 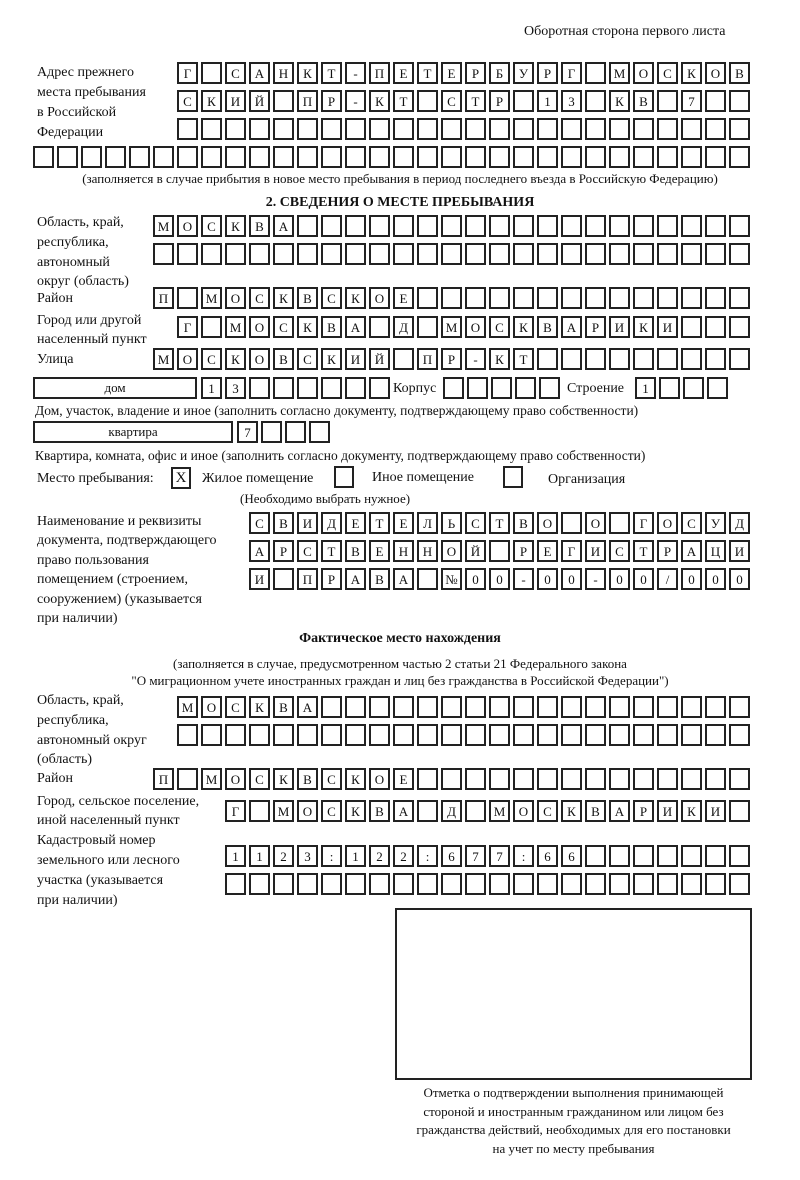 What do you see at coordinates (115, 388) in the screenshot?
I see `house-type-field: дом` at bounding box center [115, 388].